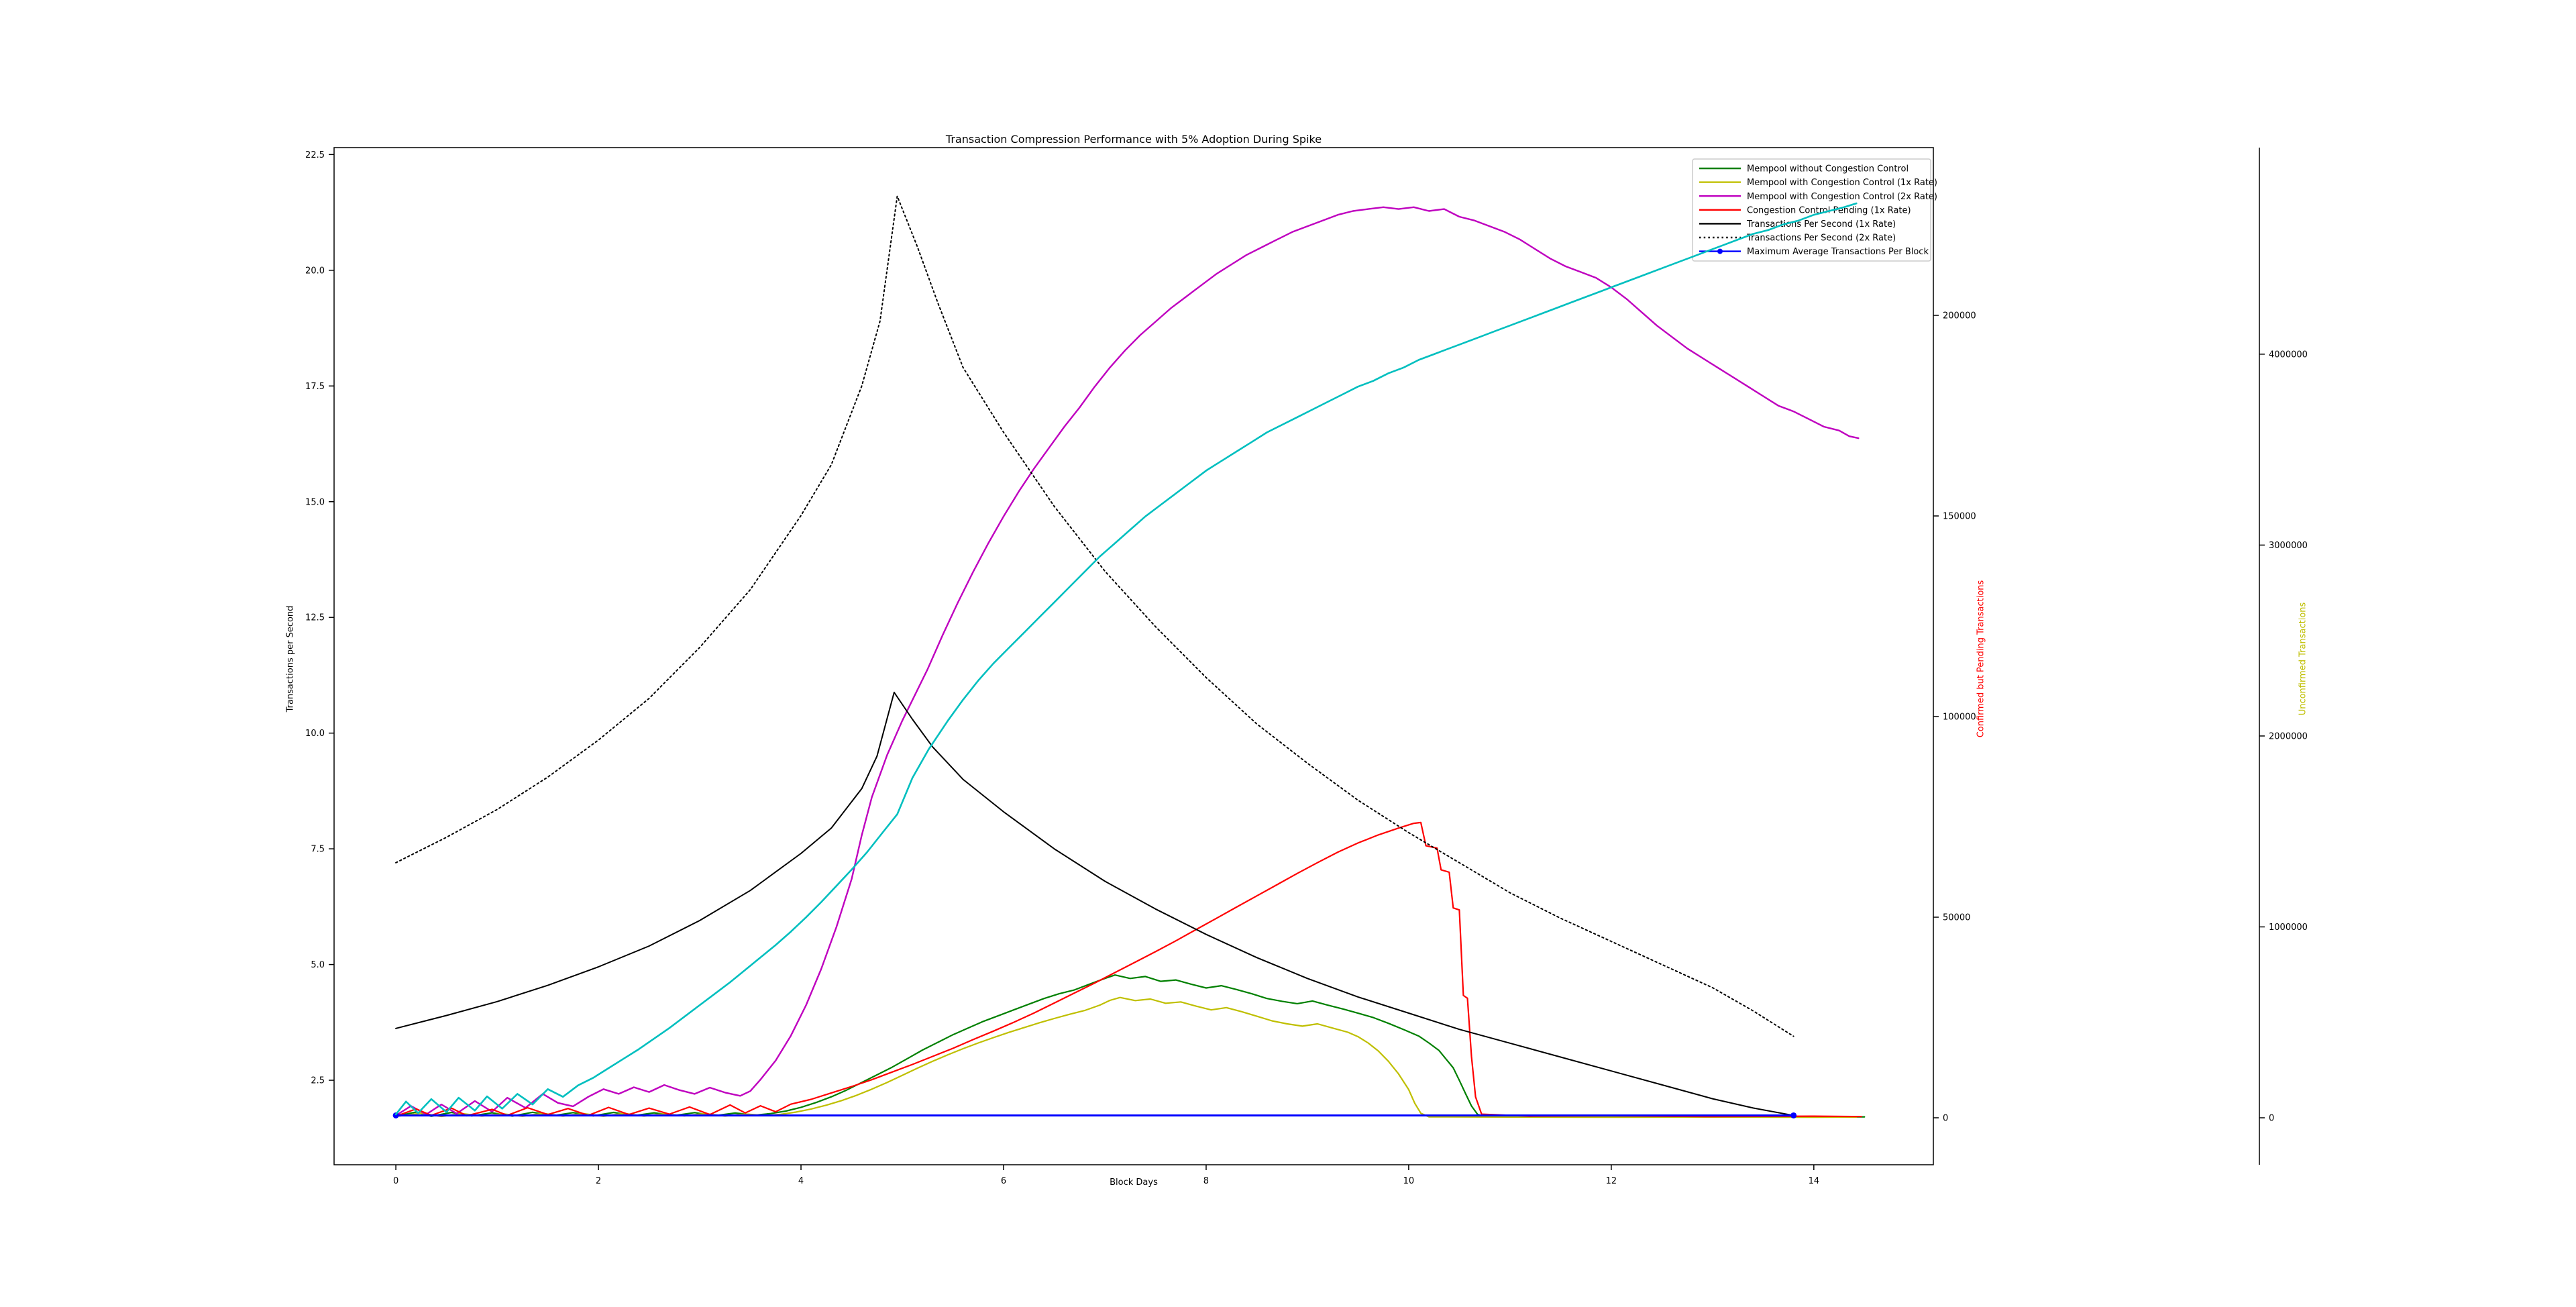  What do you see at coordinates (1811, 210) in the screenshot?
I see `legend-box` at bounding box center [1811, 210].